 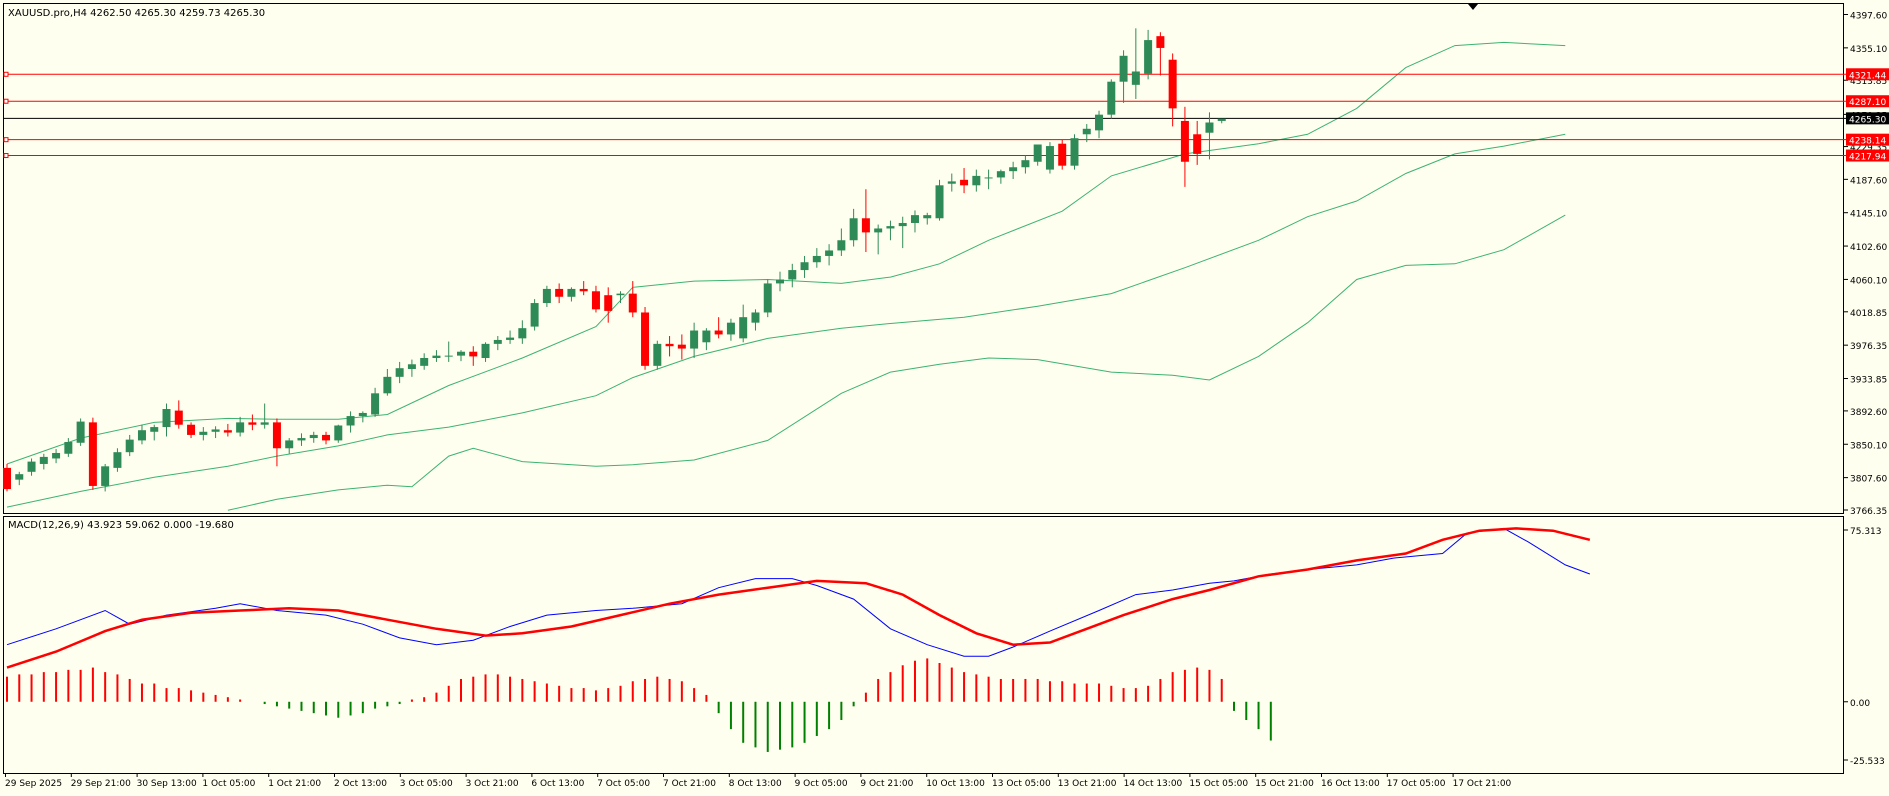 What do you see at coordinates (1868, 82) in the screenshot?
I see `price-tick-label: 4313.85` at bounding box center [1868, 82].